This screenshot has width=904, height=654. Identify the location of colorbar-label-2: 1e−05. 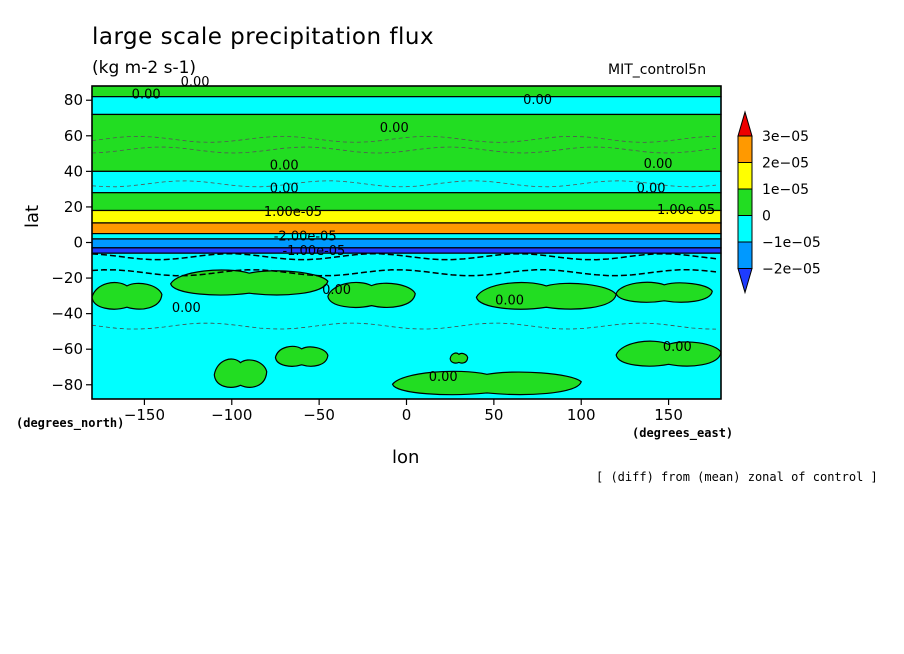
(785, 190).